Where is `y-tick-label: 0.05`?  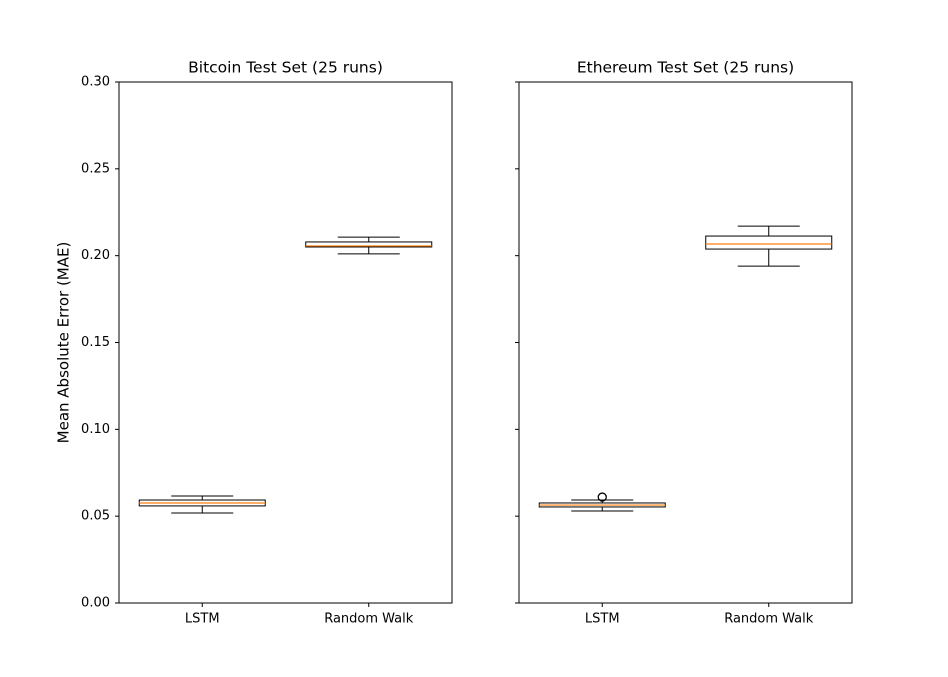
y-tick-label: 0.05 is located at coordinates (95, 516).